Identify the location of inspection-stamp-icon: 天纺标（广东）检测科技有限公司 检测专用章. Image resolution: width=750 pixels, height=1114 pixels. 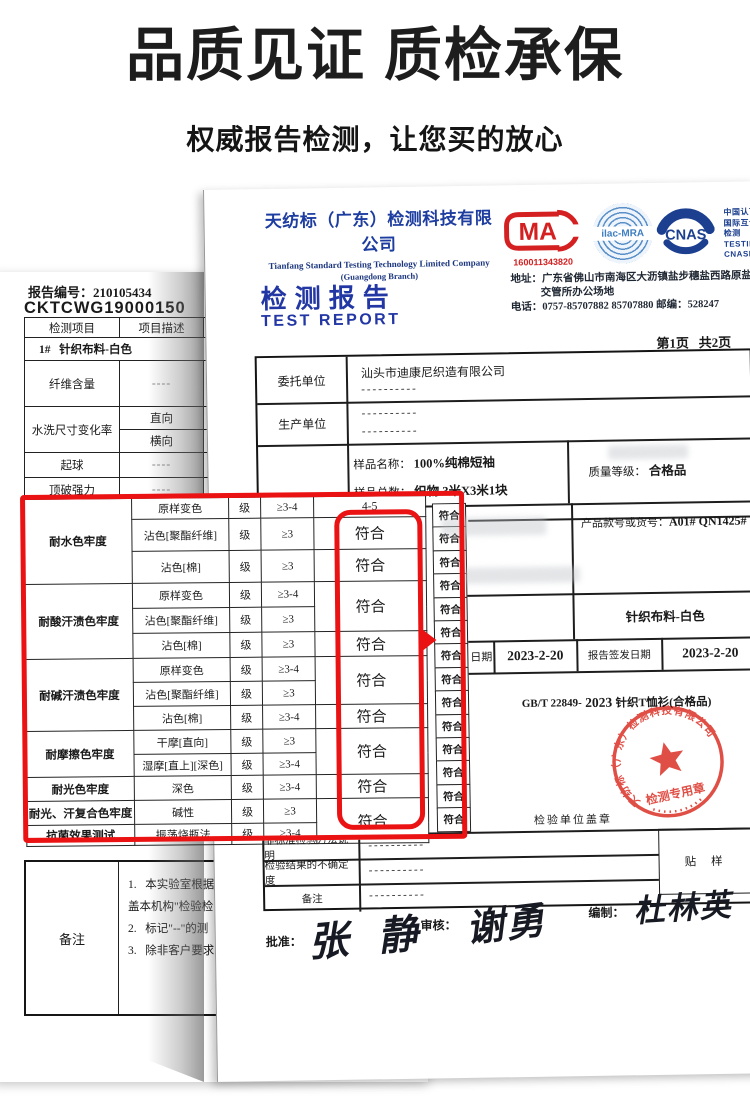
(664, 755).